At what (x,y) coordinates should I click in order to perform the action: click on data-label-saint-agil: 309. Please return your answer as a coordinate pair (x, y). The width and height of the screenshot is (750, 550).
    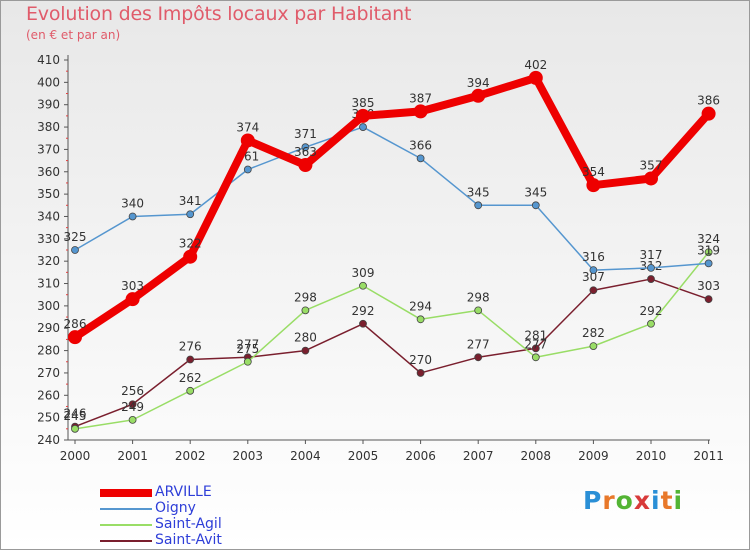
    Looking at the image, I should click on (363, 273).